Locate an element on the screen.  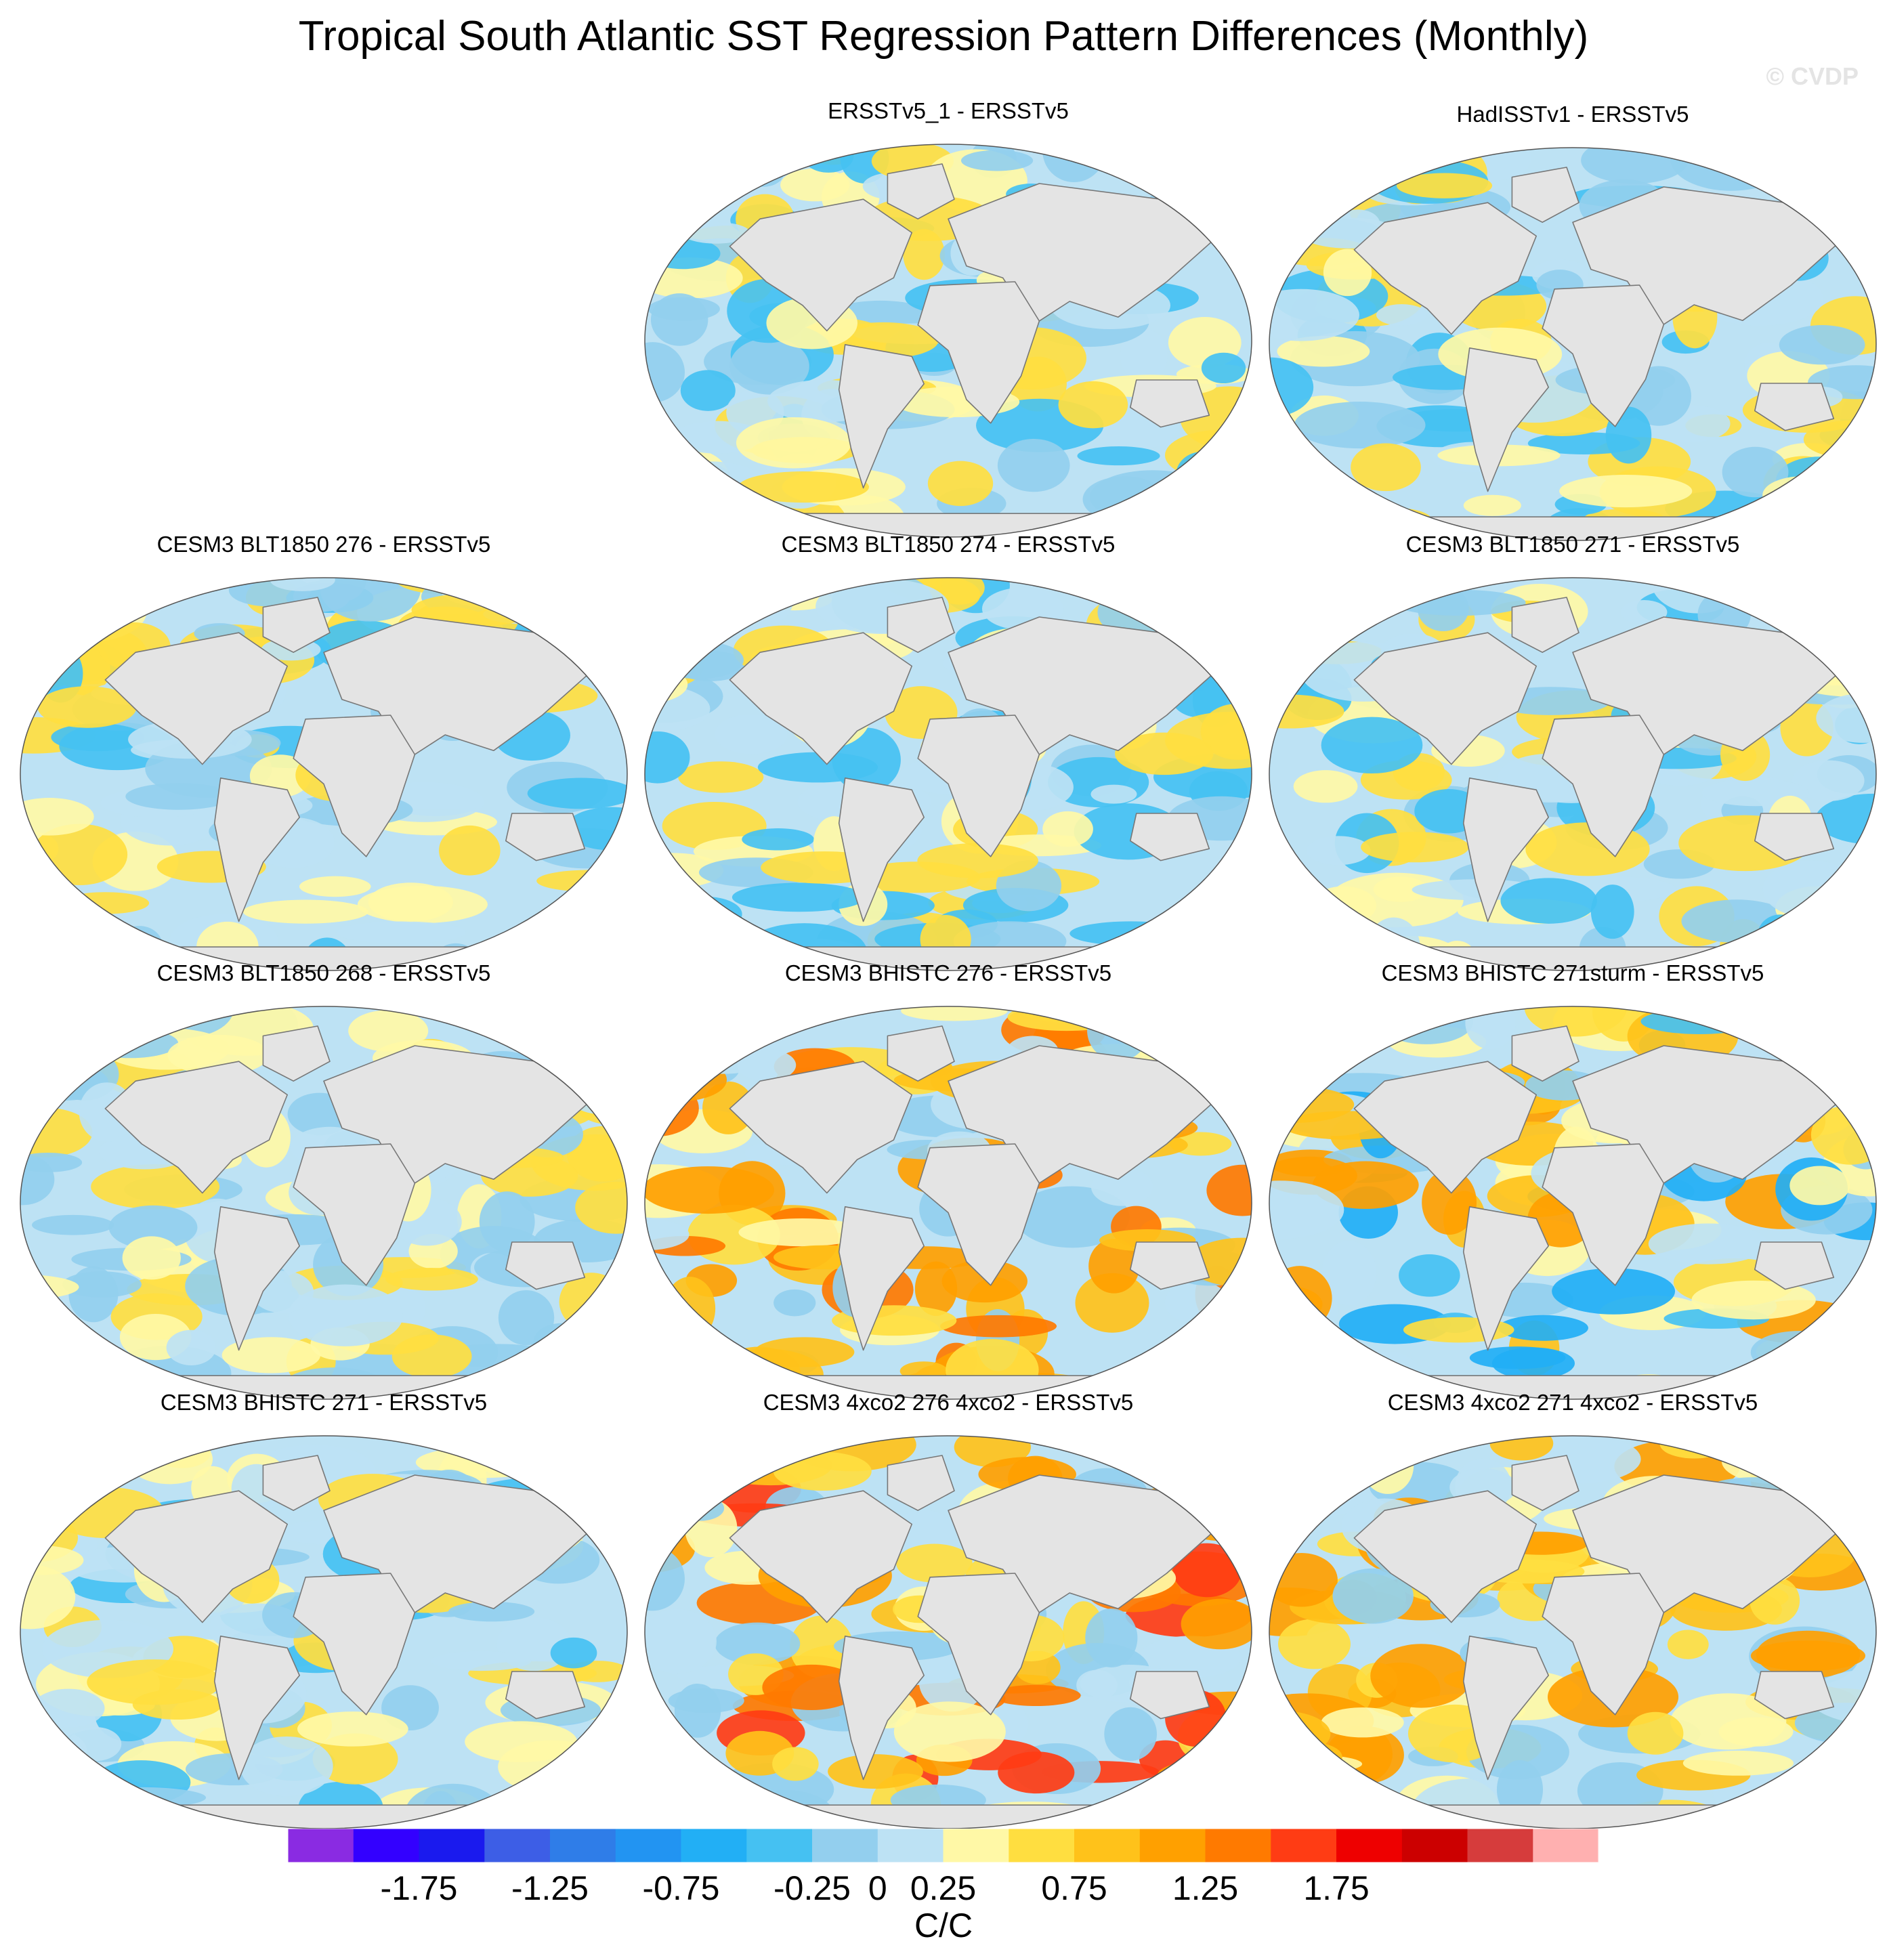
map-panel: CESM3 BLT1850 271 - ERSSTv5 is located at coordinates (1572, 751).